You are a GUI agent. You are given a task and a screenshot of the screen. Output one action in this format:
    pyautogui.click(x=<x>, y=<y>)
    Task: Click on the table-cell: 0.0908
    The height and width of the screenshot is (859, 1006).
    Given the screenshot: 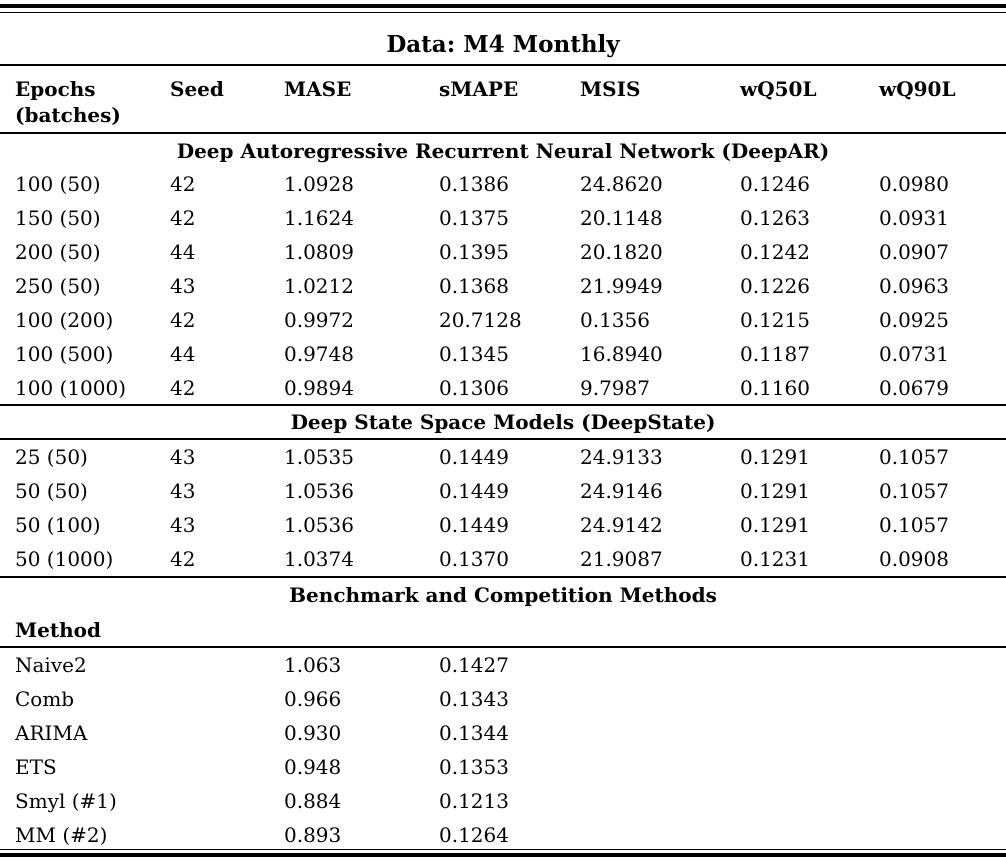 What is the action you would take?
    pyautogui.click(x=914, y=559)
    